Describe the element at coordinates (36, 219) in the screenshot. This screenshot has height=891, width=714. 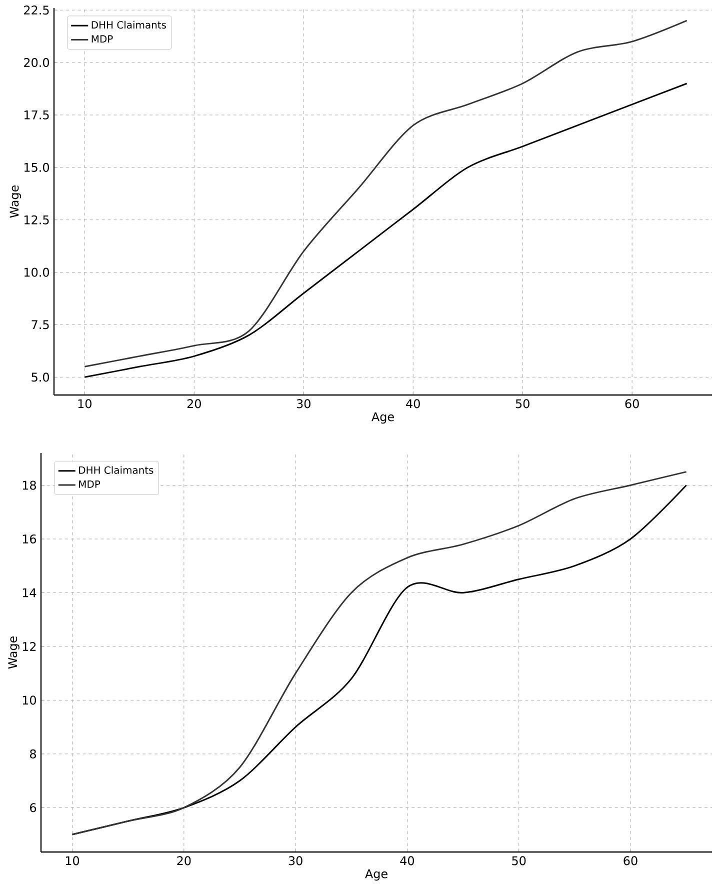
I see `y-tick-label: 12.5` at that location.